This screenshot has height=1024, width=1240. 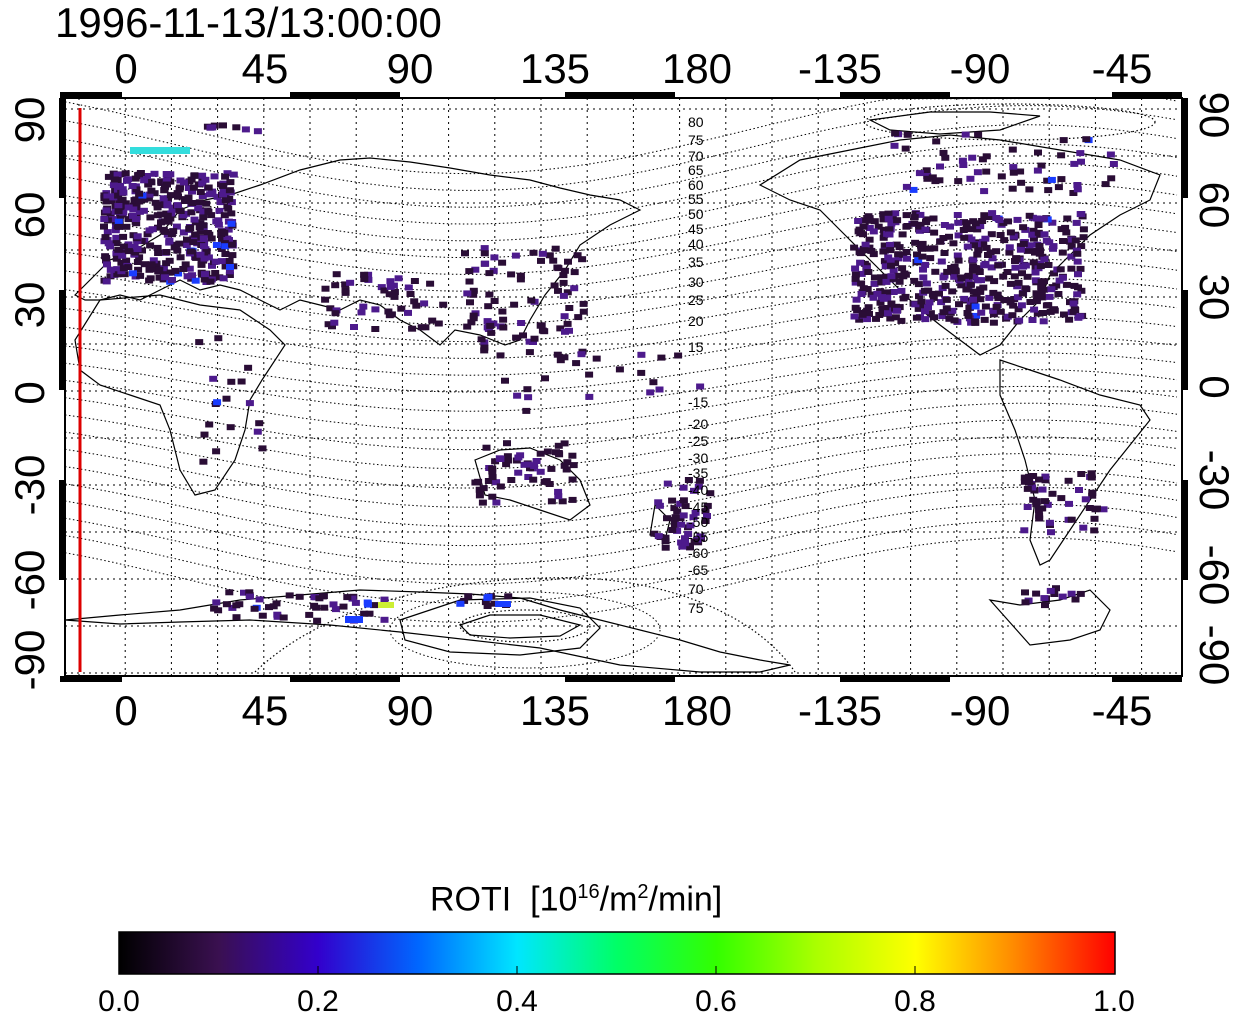 I want to click on contour-label: -55, so click(x=698, y=537).